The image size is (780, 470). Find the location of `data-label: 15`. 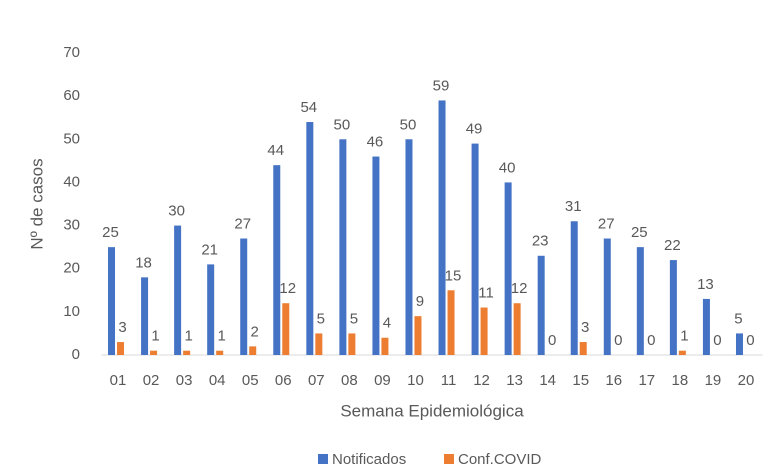

data-label: 15 is located at coordinates (453, 275).